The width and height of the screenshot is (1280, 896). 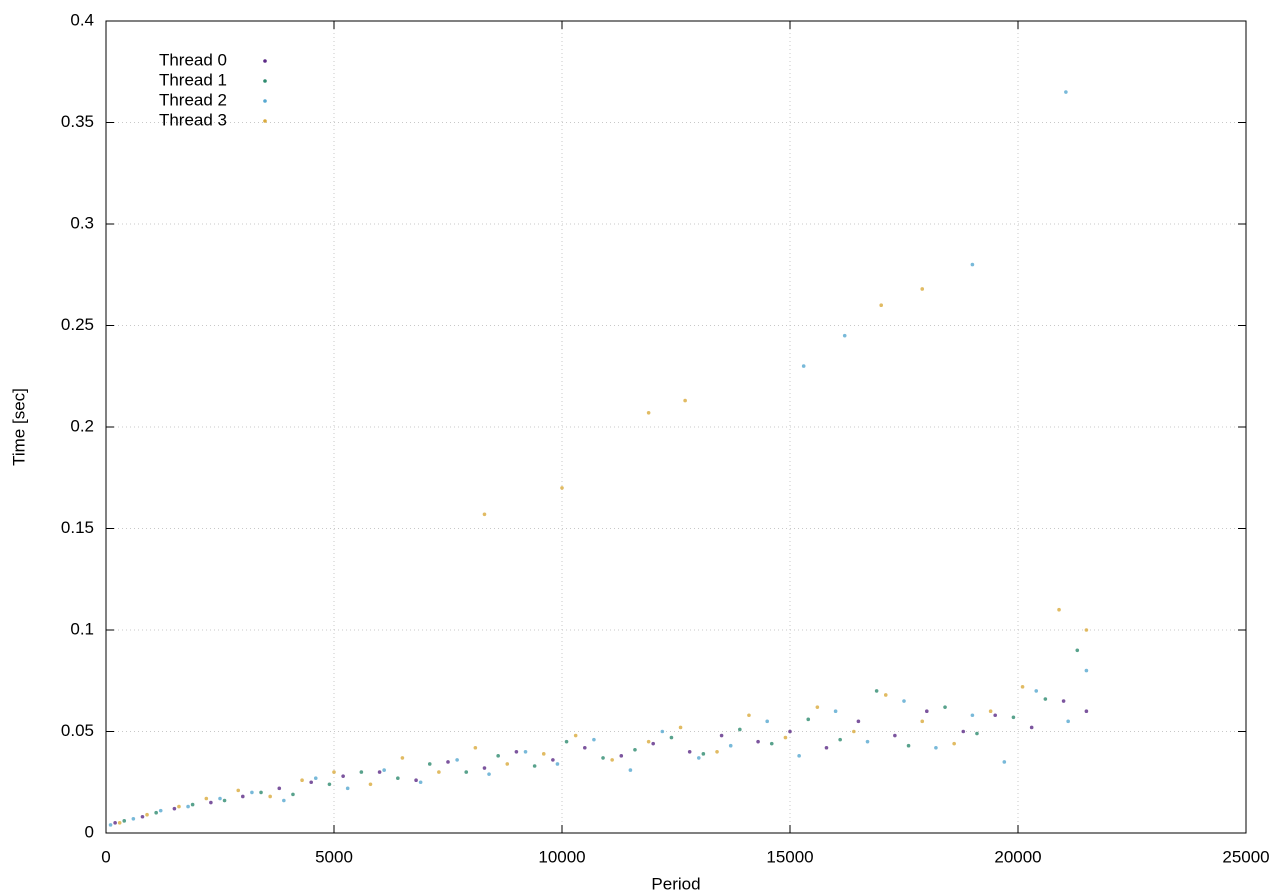 I want to click on y-tick-label: 0.2, so click(x=82, y=425).